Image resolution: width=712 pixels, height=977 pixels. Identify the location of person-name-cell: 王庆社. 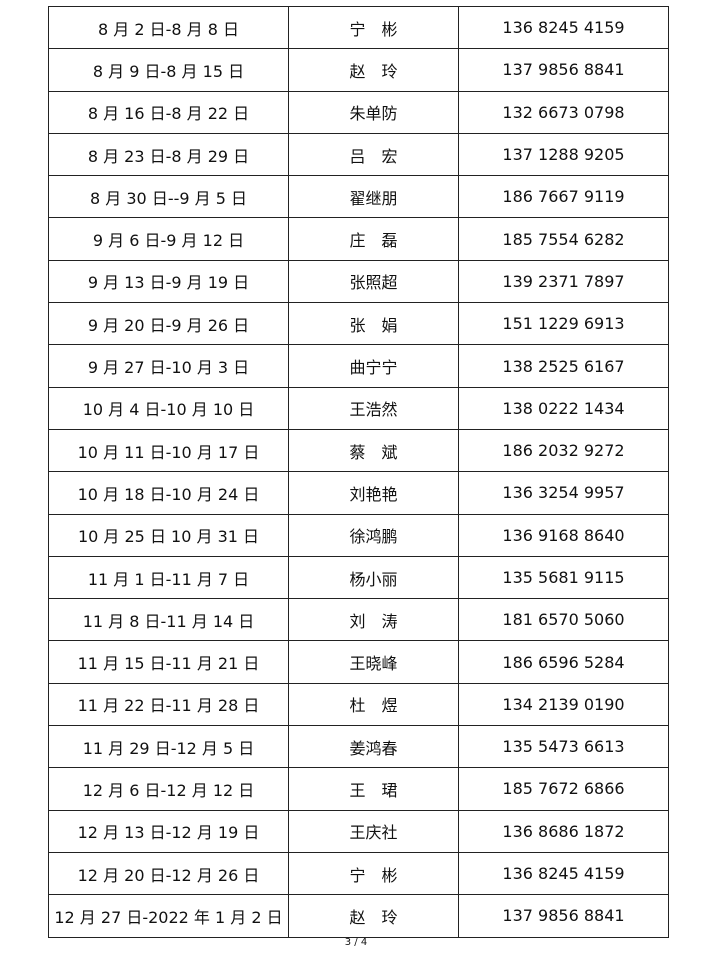
(373, 831).